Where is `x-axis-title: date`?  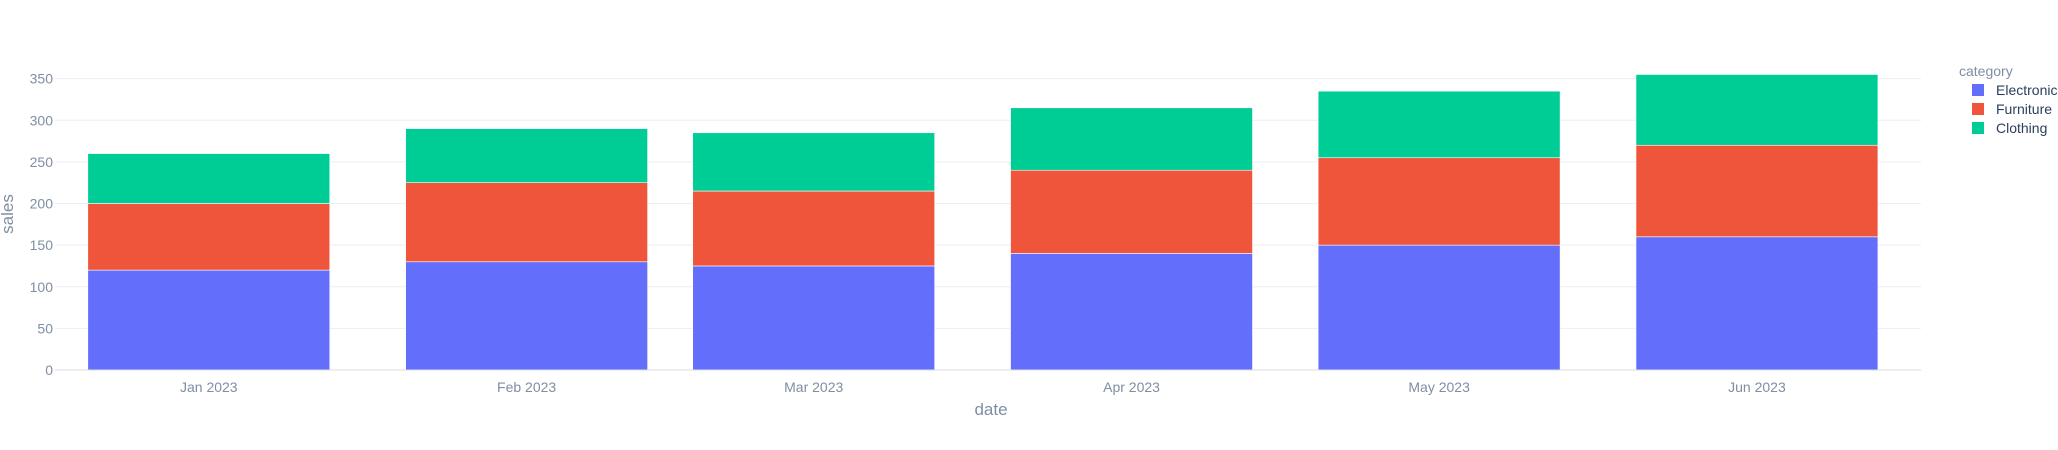
x-axis-title: date is located at coordinates (990, 409).